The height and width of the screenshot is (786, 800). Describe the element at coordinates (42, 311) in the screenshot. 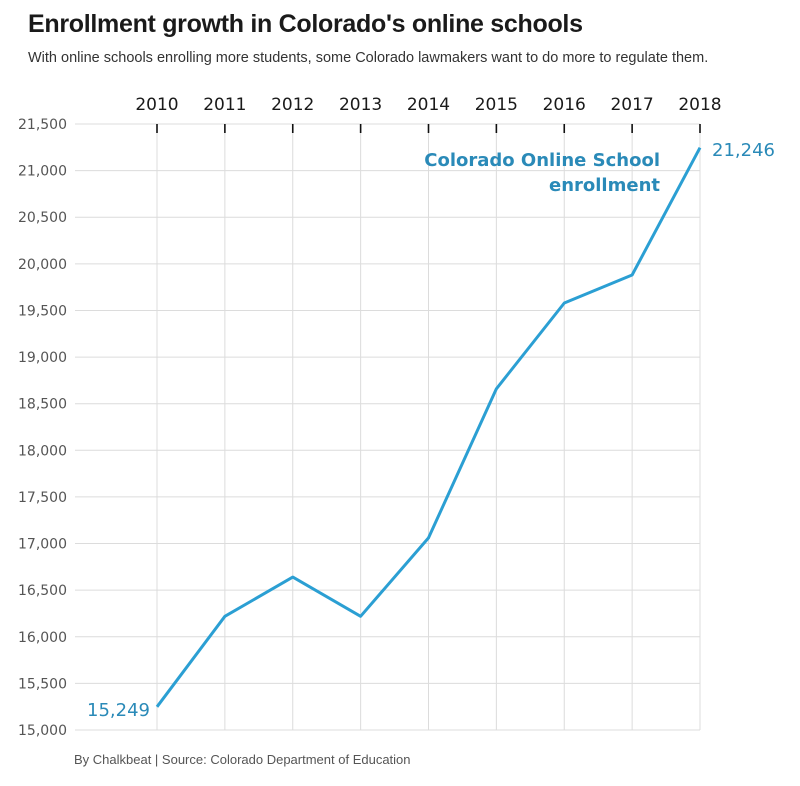

I see `y-tick-label: 19,500` at that location.